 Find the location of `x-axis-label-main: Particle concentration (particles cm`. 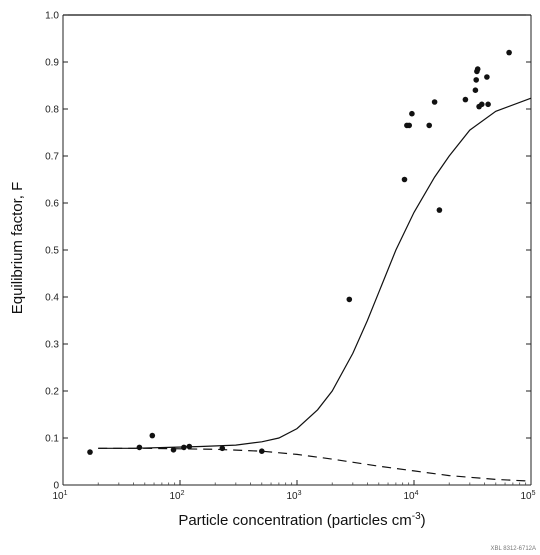

x-axis-label-main: Particle concentration (particles cm is located at coordinates (294, 520).